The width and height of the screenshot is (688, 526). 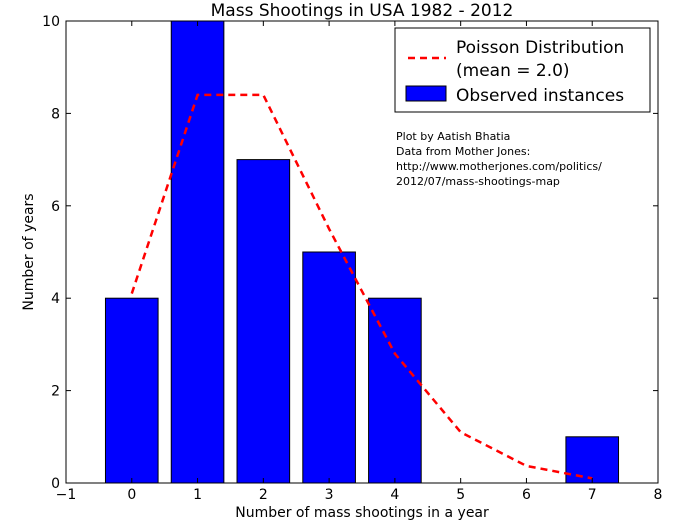 I want to click on x-tick-label: 4, so click(x=394, y=495).